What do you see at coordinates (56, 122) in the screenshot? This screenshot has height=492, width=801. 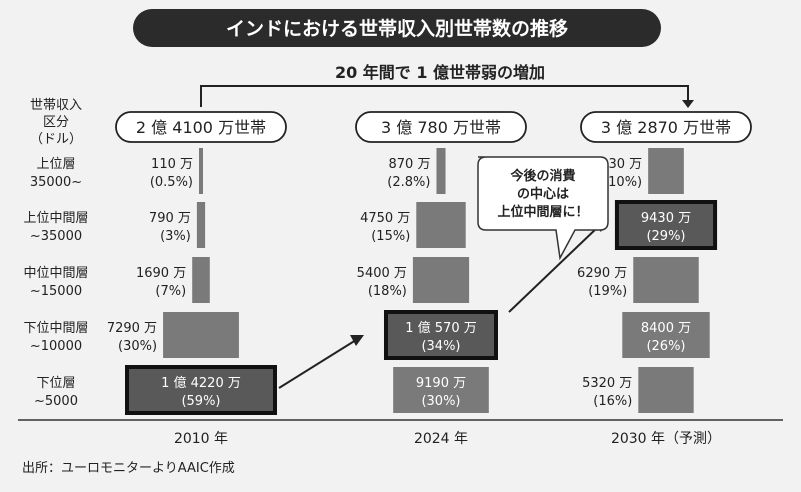 I see `axis-header-line2: 区分` at bounding box center [56, 122].